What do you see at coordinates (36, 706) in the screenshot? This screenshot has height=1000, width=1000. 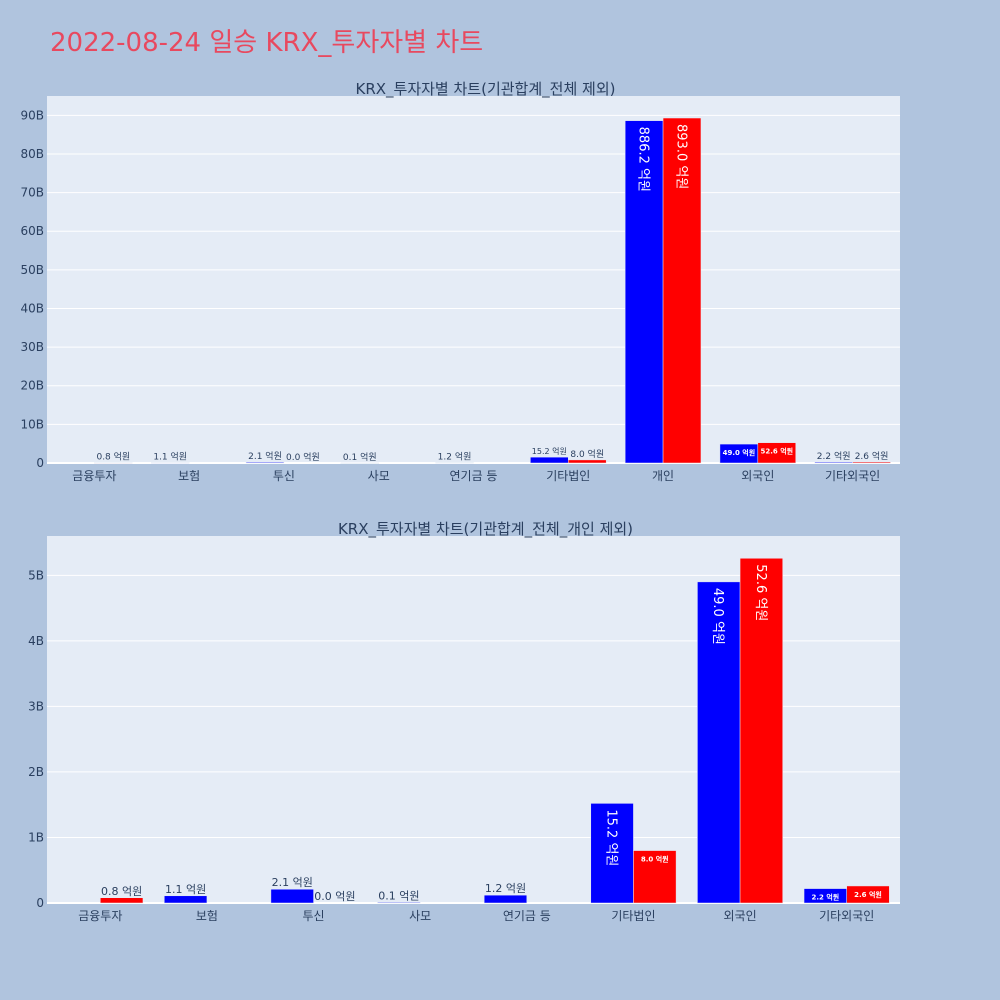 I see `y-tick-label: 3B` at bounding box center [36, 706].